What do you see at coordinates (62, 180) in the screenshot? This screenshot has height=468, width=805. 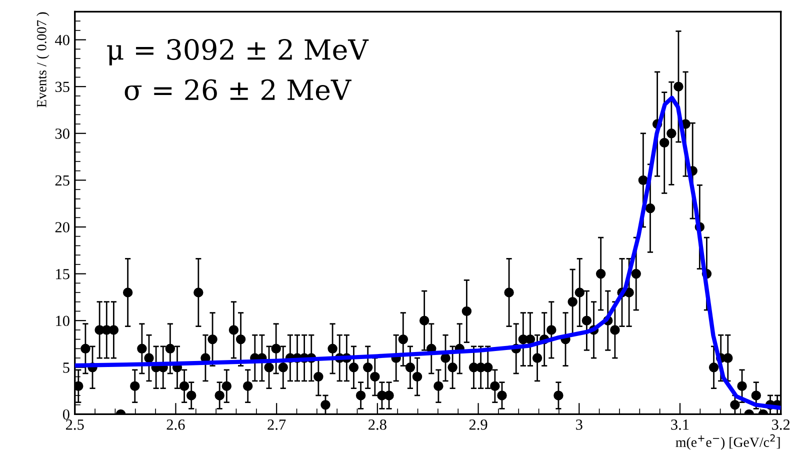 I see `y-tick-label: 25` at bounding box center [62, 180].